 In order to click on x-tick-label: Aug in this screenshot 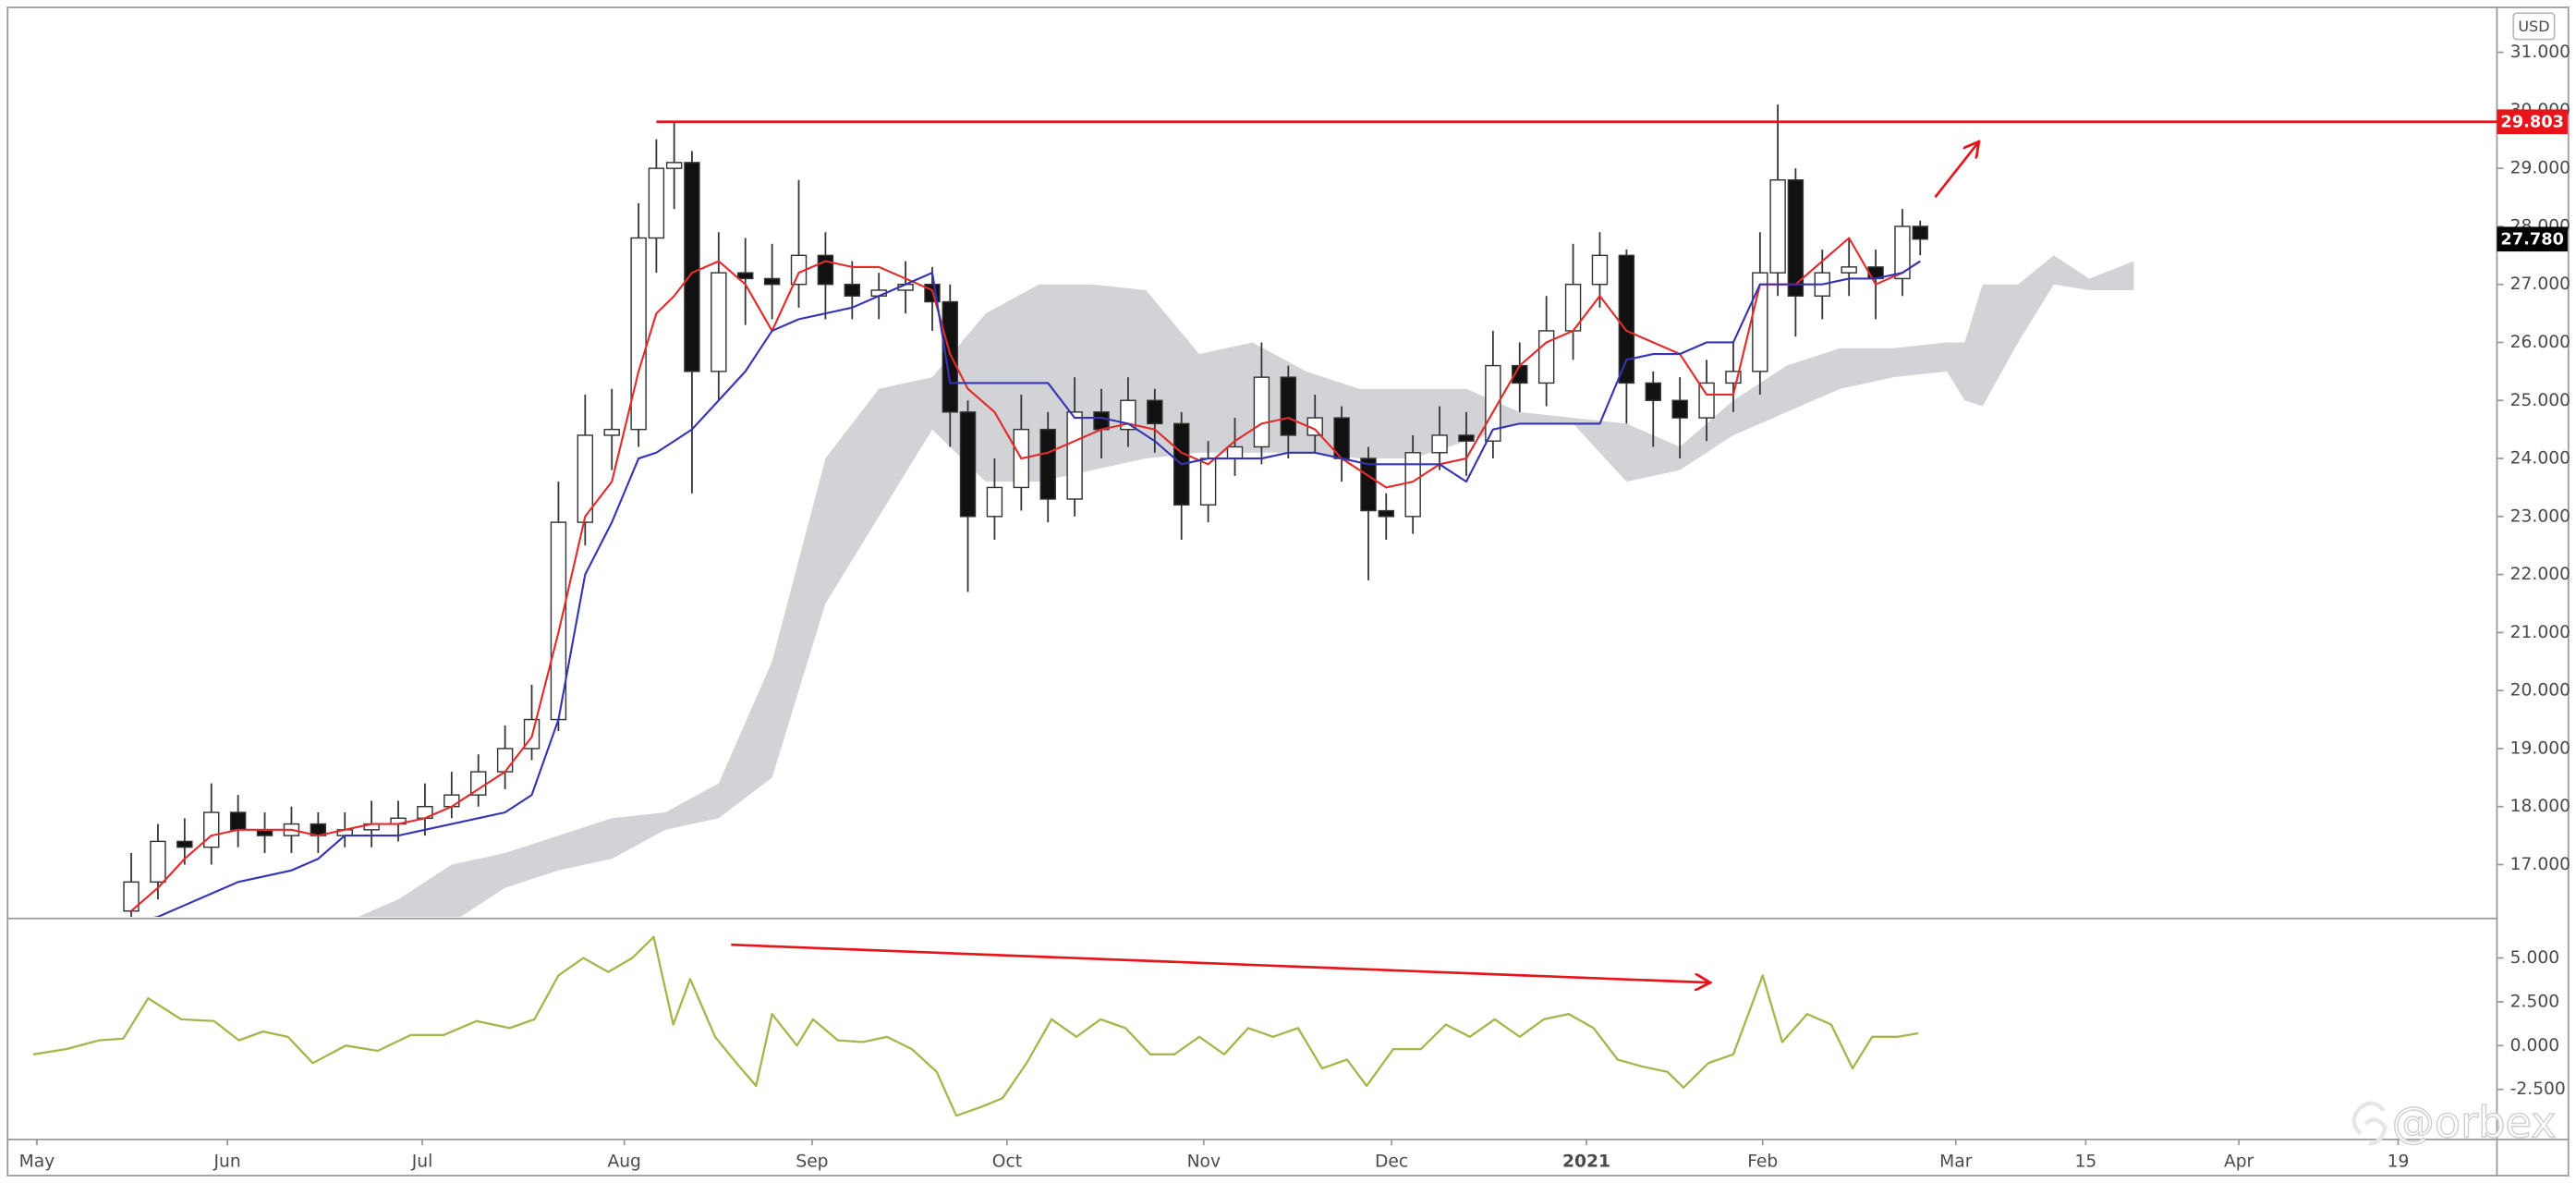, I will do `click(623, 1161)`.